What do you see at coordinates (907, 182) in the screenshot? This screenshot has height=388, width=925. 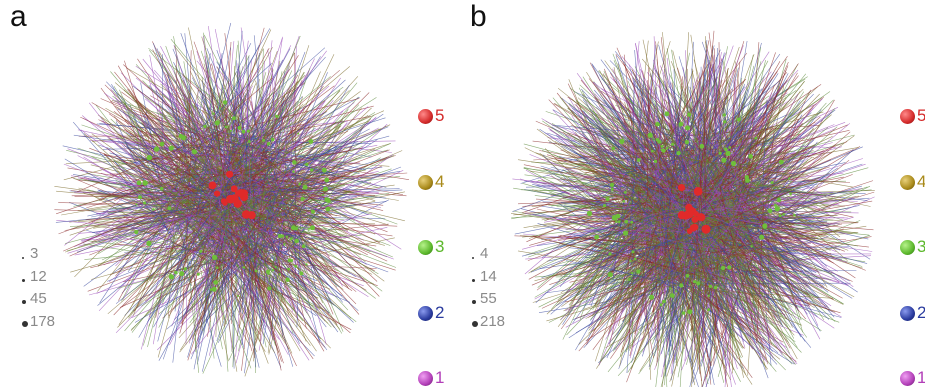 I see `level-4-ball` at bounding box center [907, 182].